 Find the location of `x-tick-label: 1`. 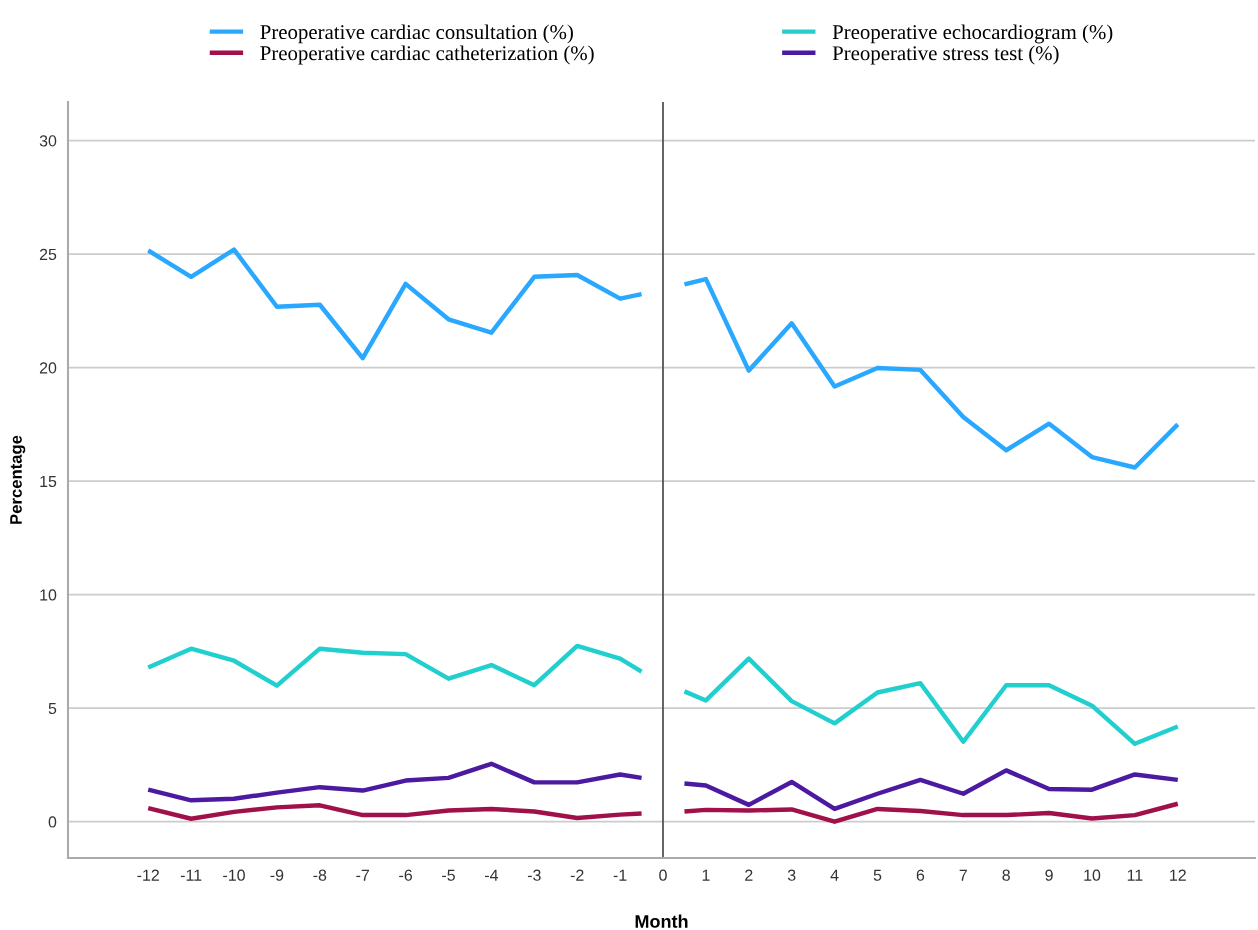

x-tick-label: 1 is located at coordinates (706, 875).